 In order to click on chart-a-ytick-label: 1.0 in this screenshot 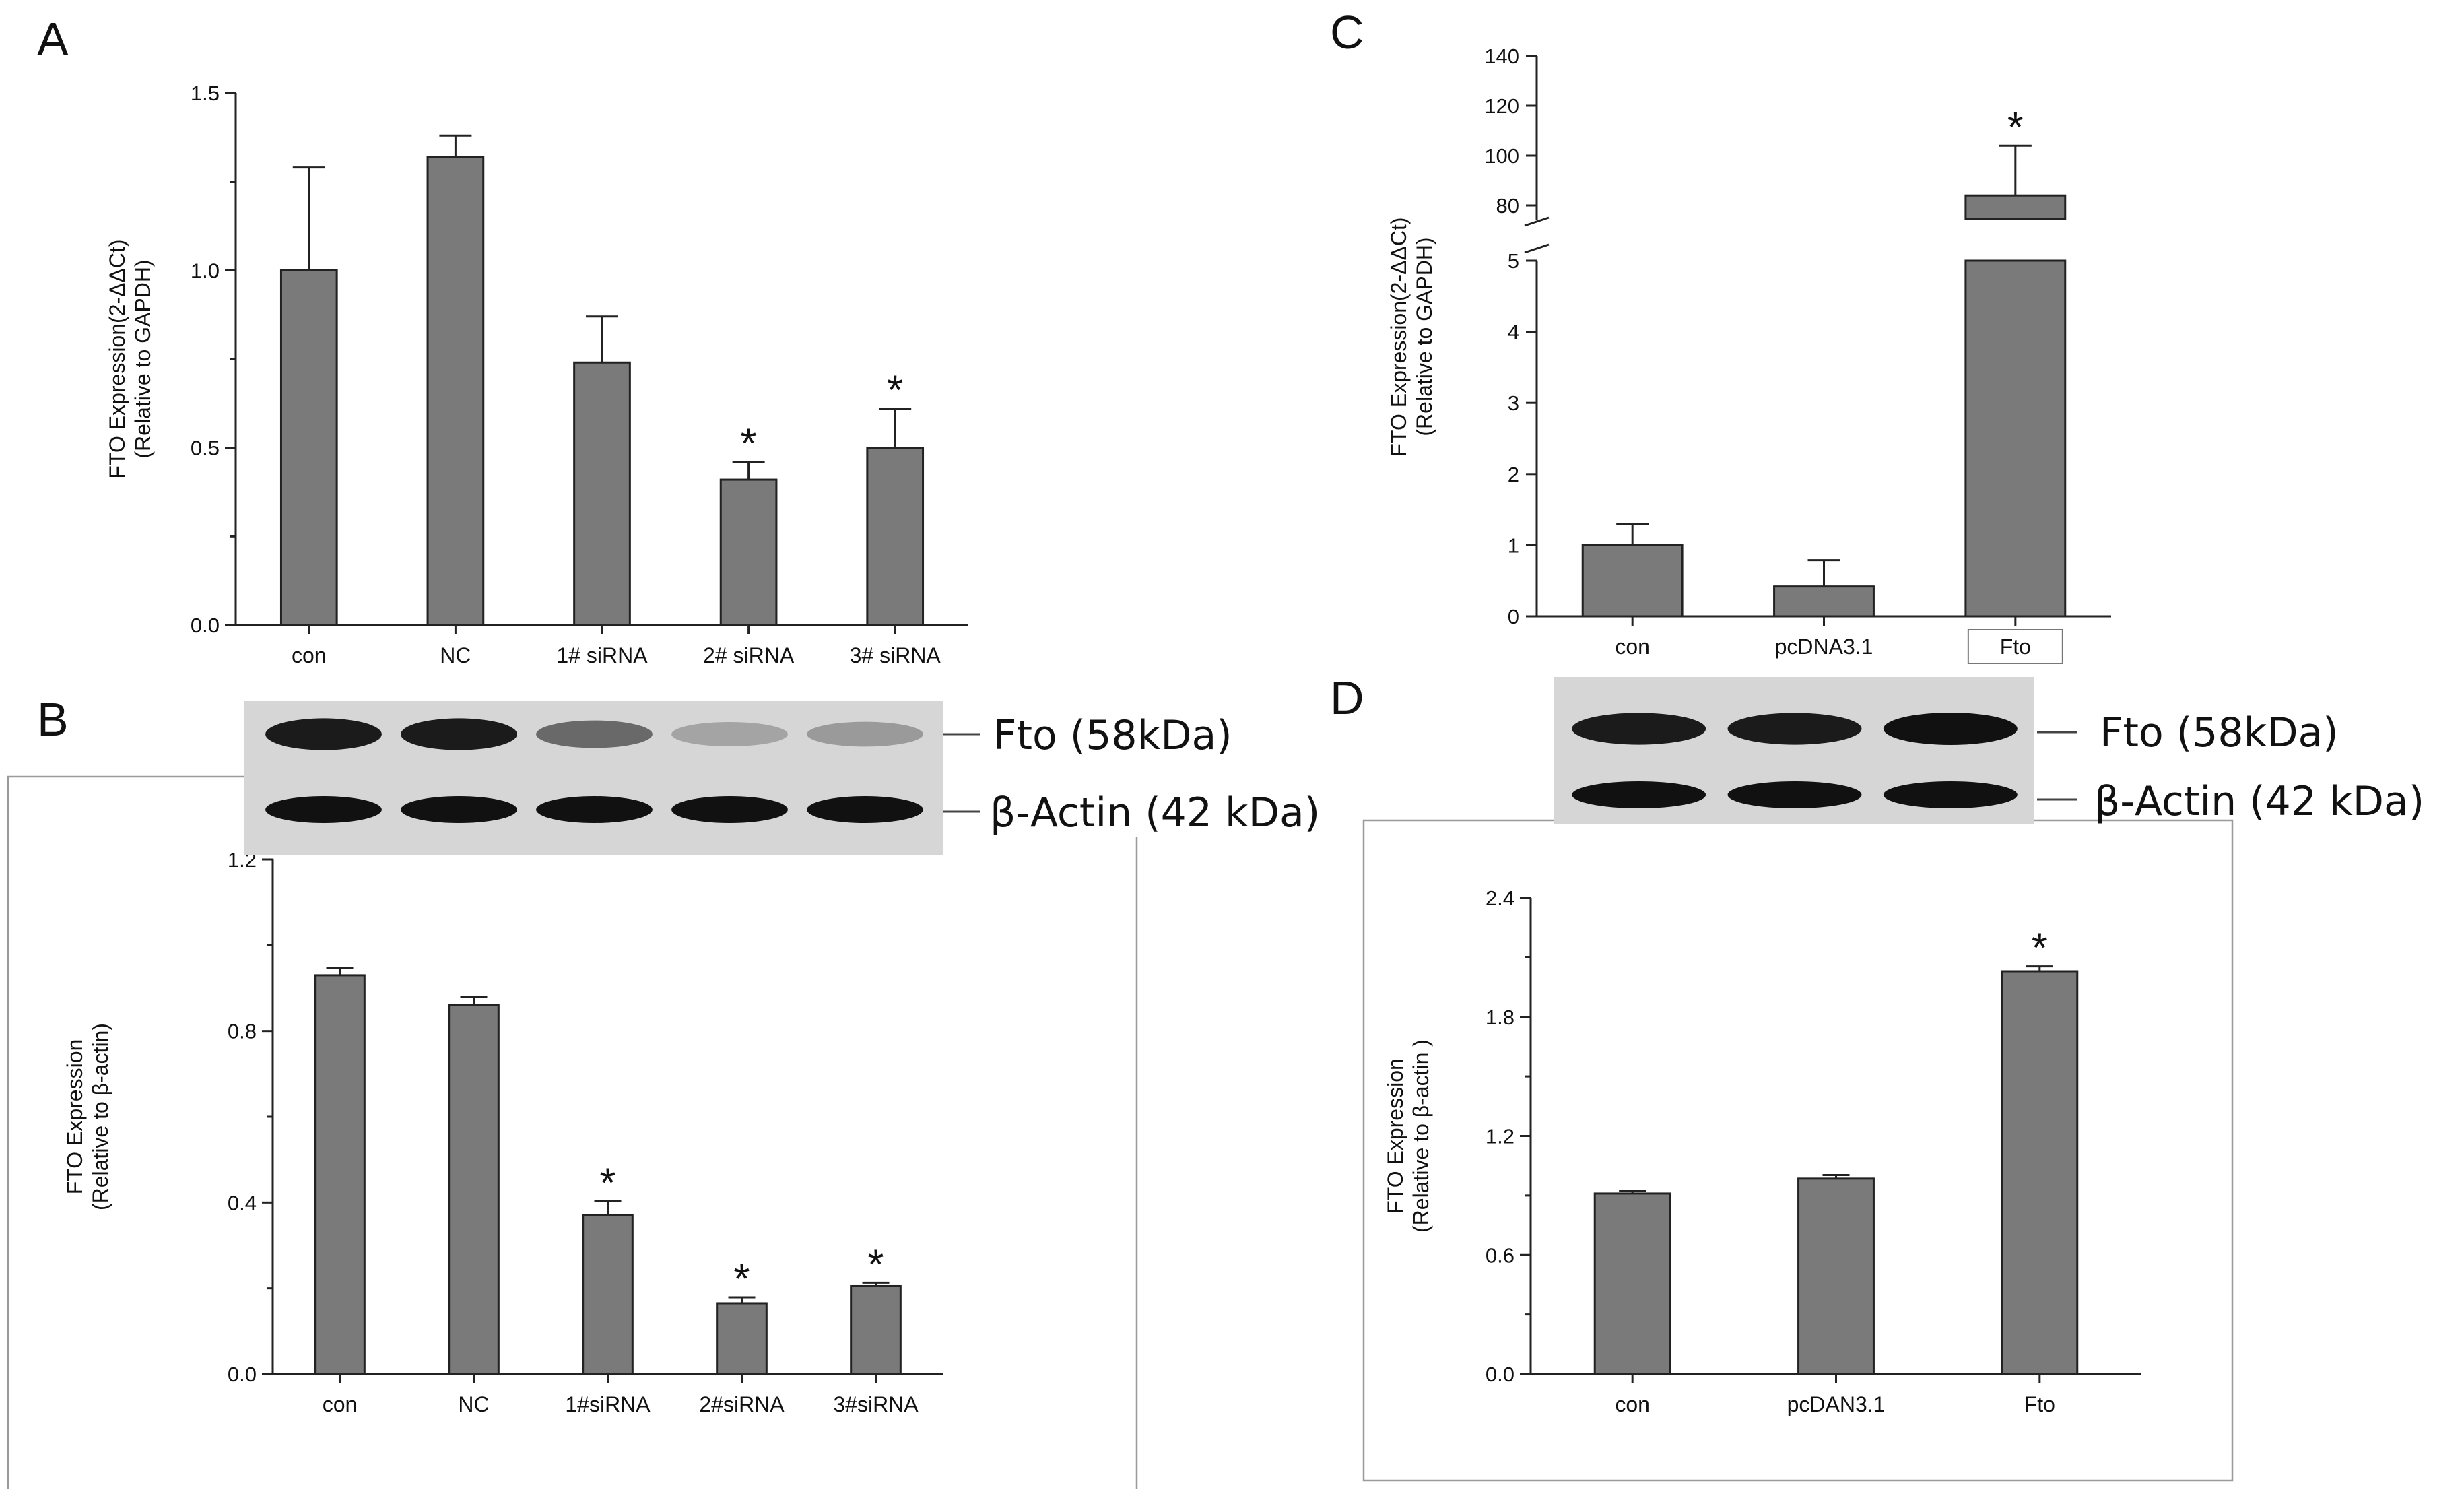, I will do `click(205, 270)`.